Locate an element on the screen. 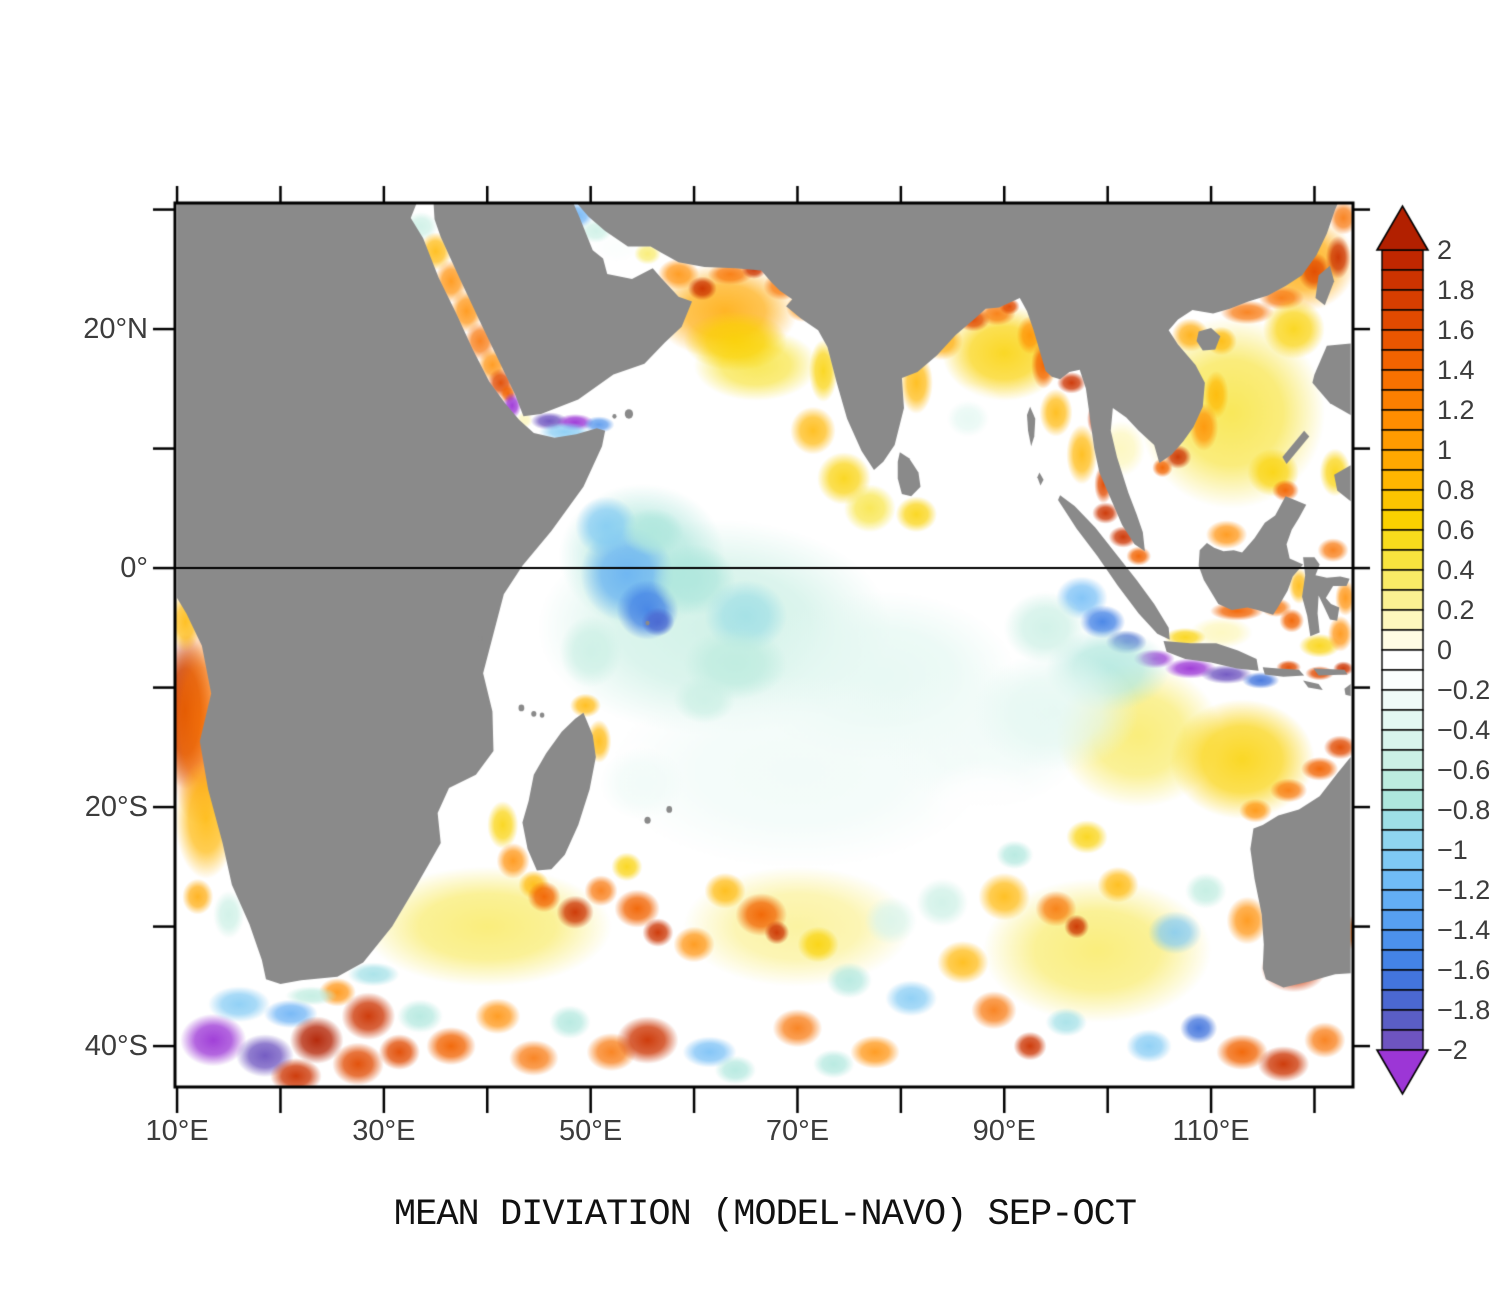 The image size is (1499, 1293). colorbar-tick-label: 0.4 is located at coordinates (1456, 570).